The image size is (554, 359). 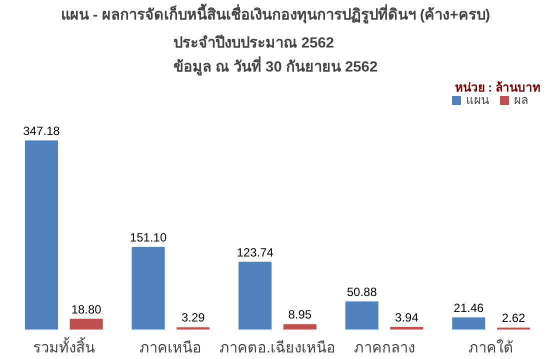 What do you see at coordinates (300, 315) in the screenshot?
I see `data-label: 8.95` at bounding box center [300, 315].